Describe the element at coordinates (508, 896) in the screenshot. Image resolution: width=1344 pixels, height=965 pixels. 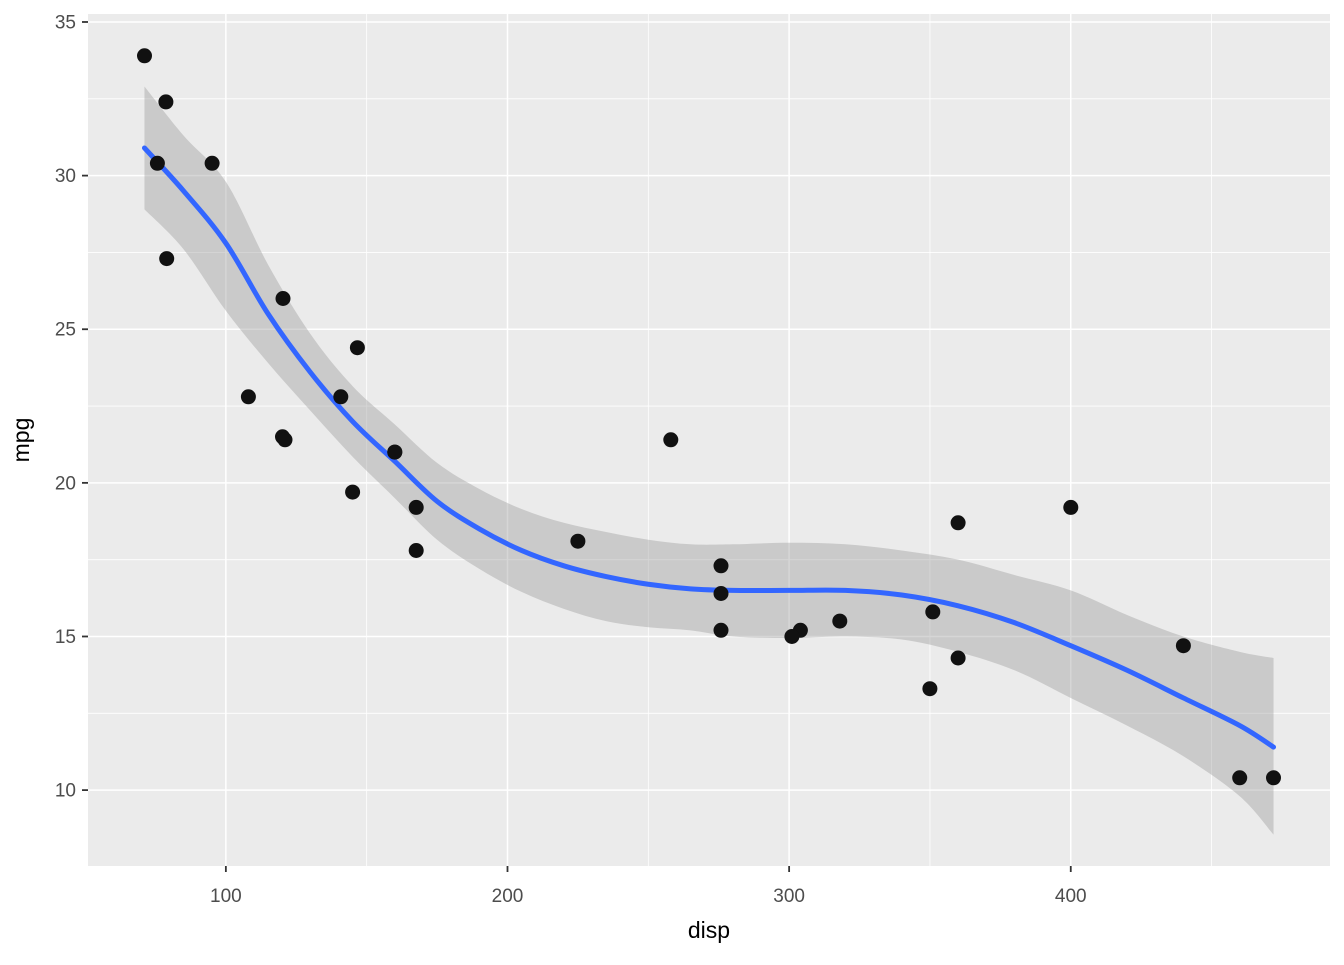
I see `x-tick-label: 200` at that location.